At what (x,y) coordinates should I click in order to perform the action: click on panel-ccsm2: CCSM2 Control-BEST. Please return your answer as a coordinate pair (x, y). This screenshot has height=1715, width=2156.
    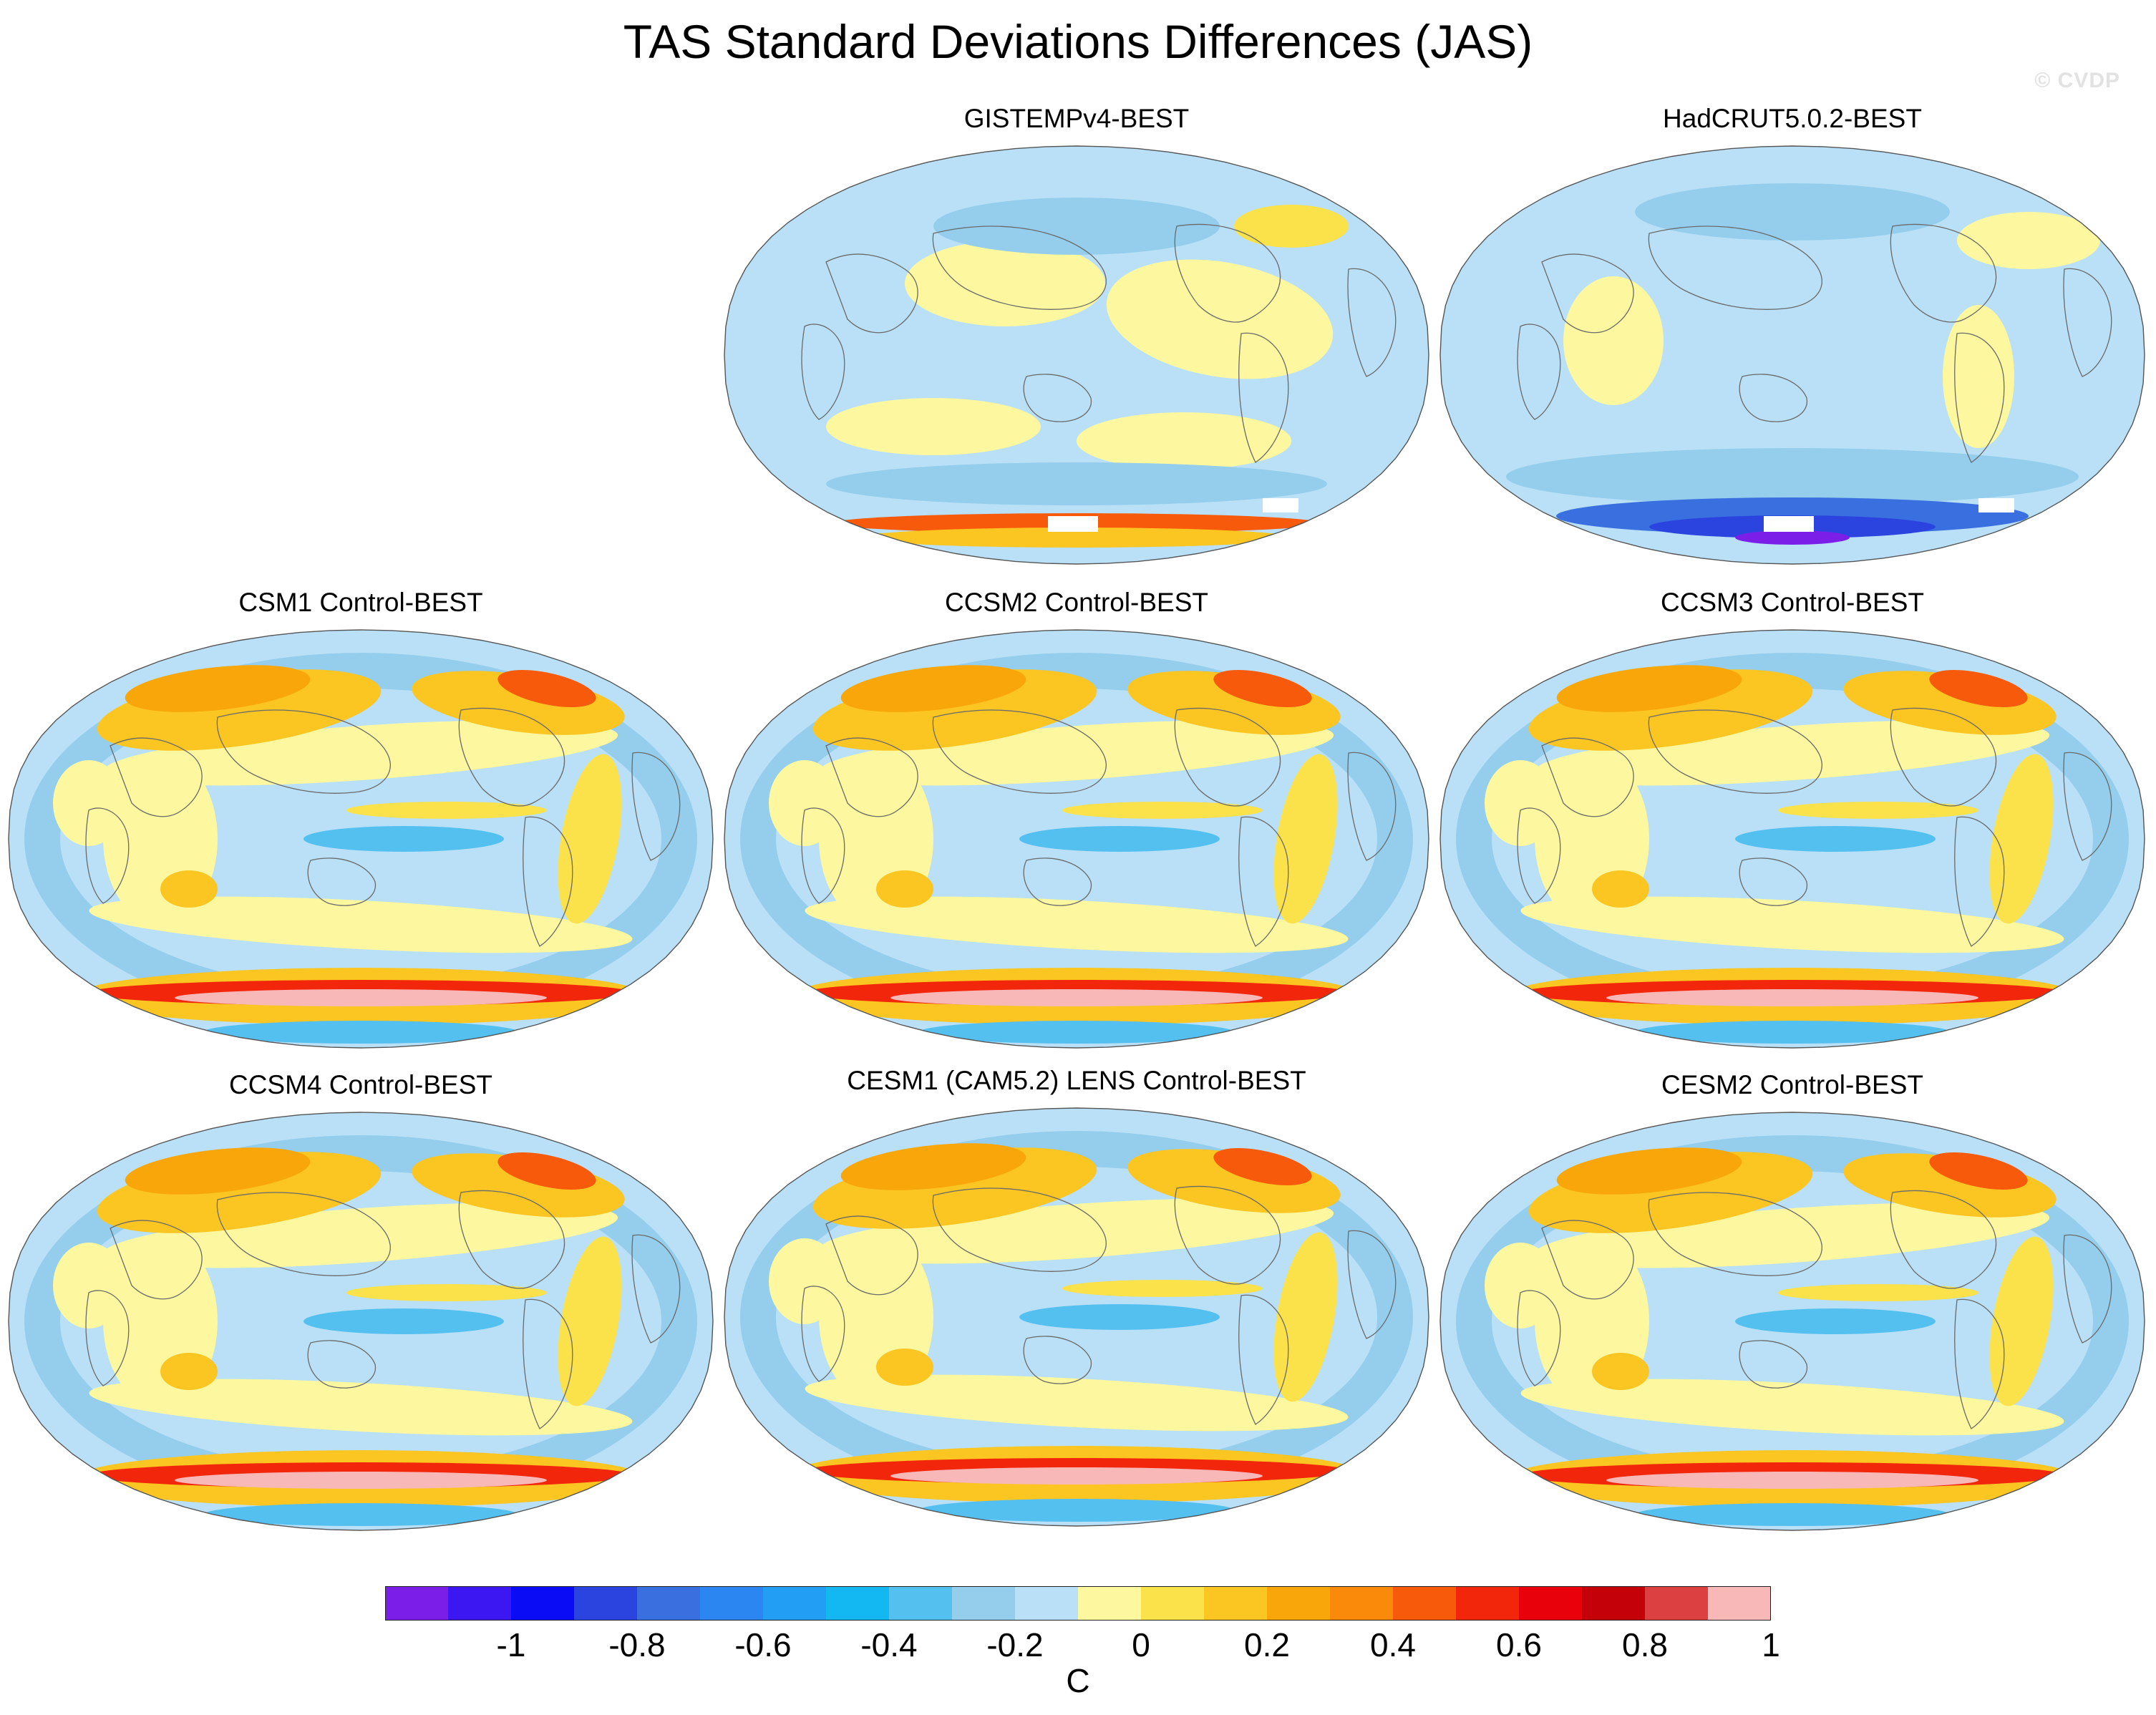
    Looking at the image, I should click on (1077, 838).